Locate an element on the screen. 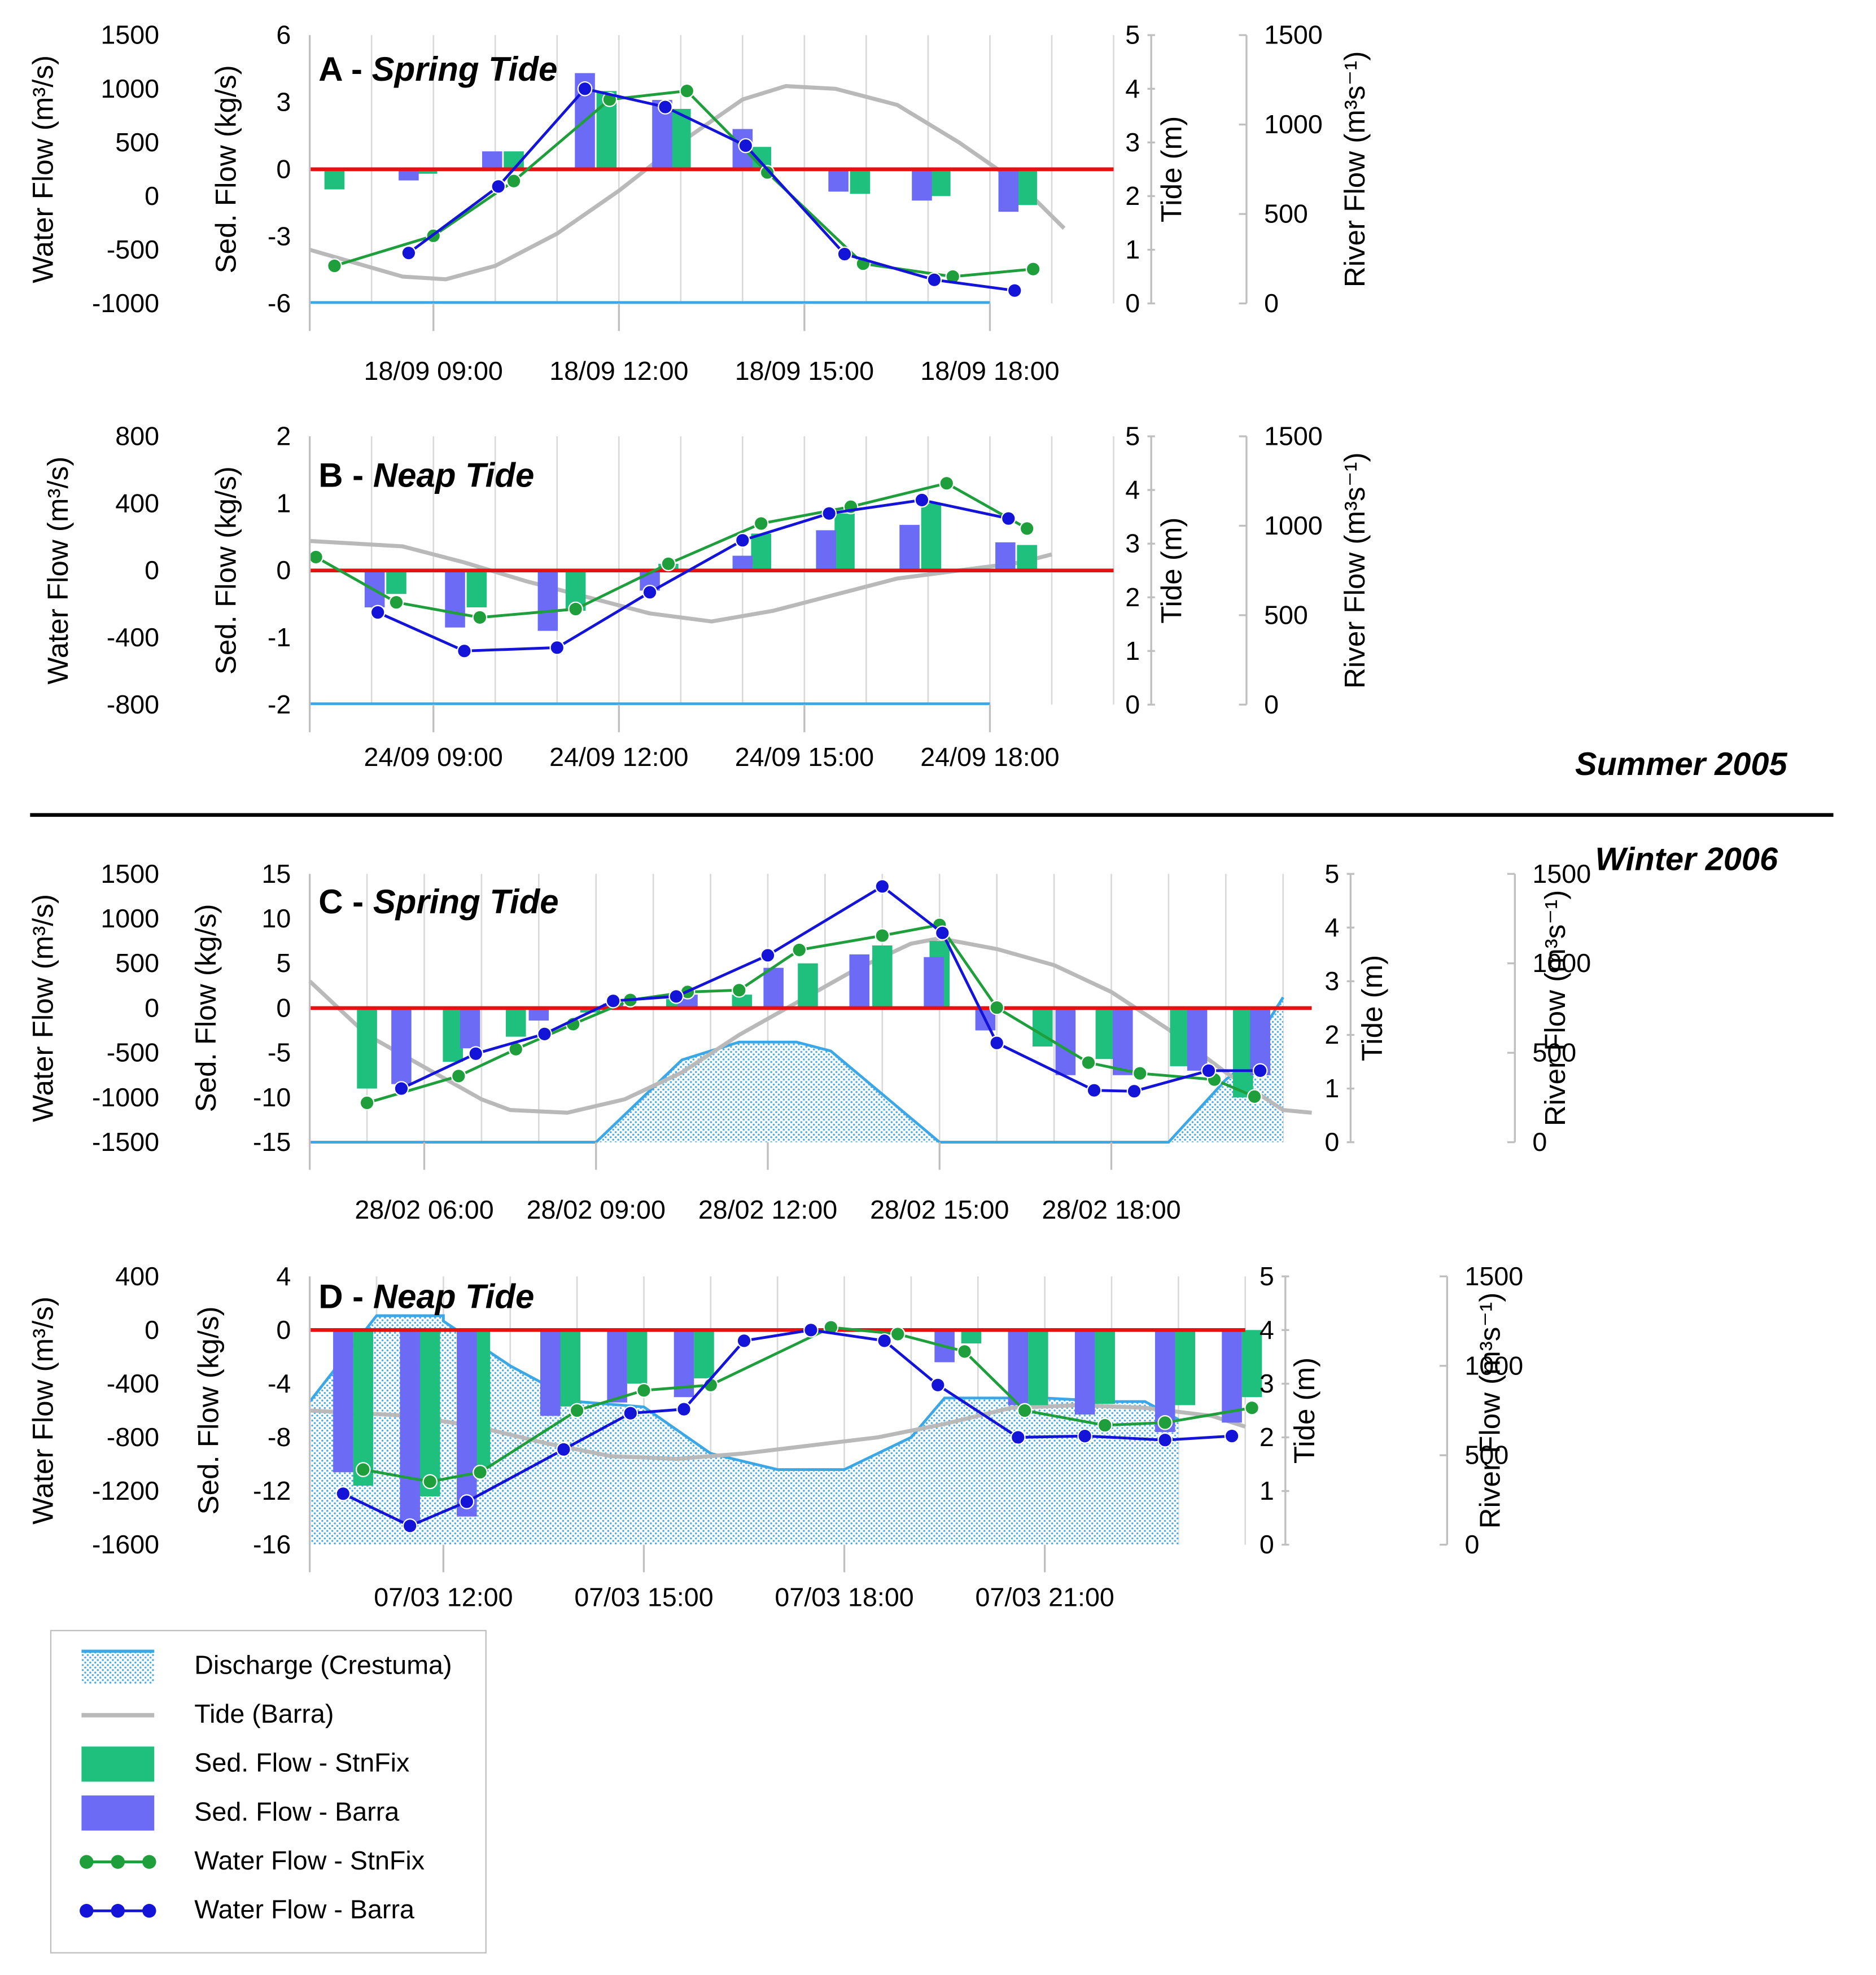  wf-tick-label: -400 is located at coordinates (133, 1383).